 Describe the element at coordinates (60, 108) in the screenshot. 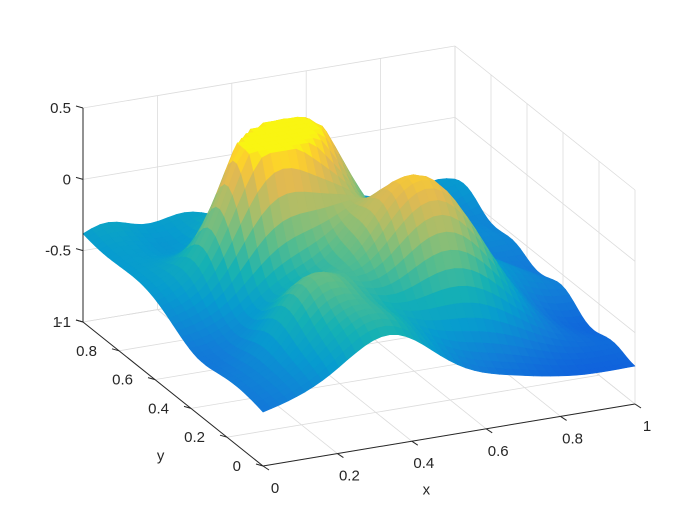

I see `z-tick-label: 0.5` at that location.